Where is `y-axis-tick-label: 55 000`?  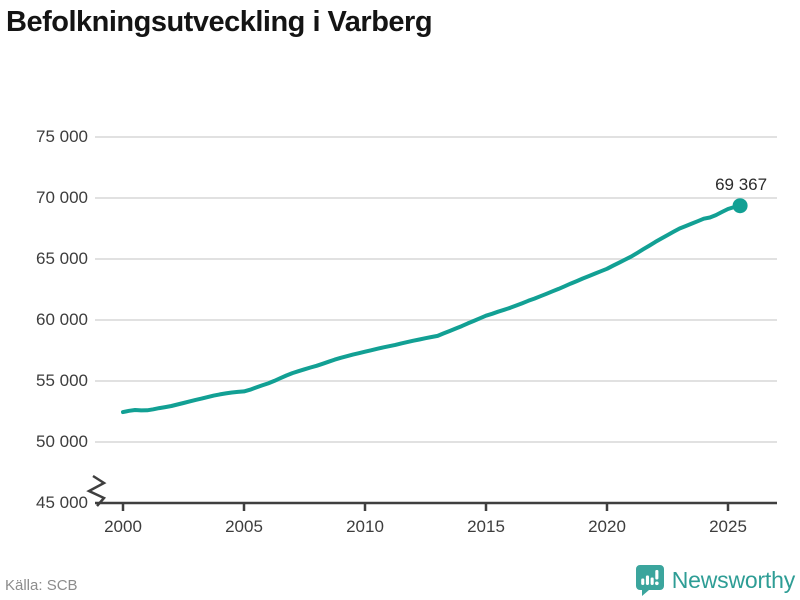
y-axis-tick-label: 55 000 is located at coordinates (62, 380).